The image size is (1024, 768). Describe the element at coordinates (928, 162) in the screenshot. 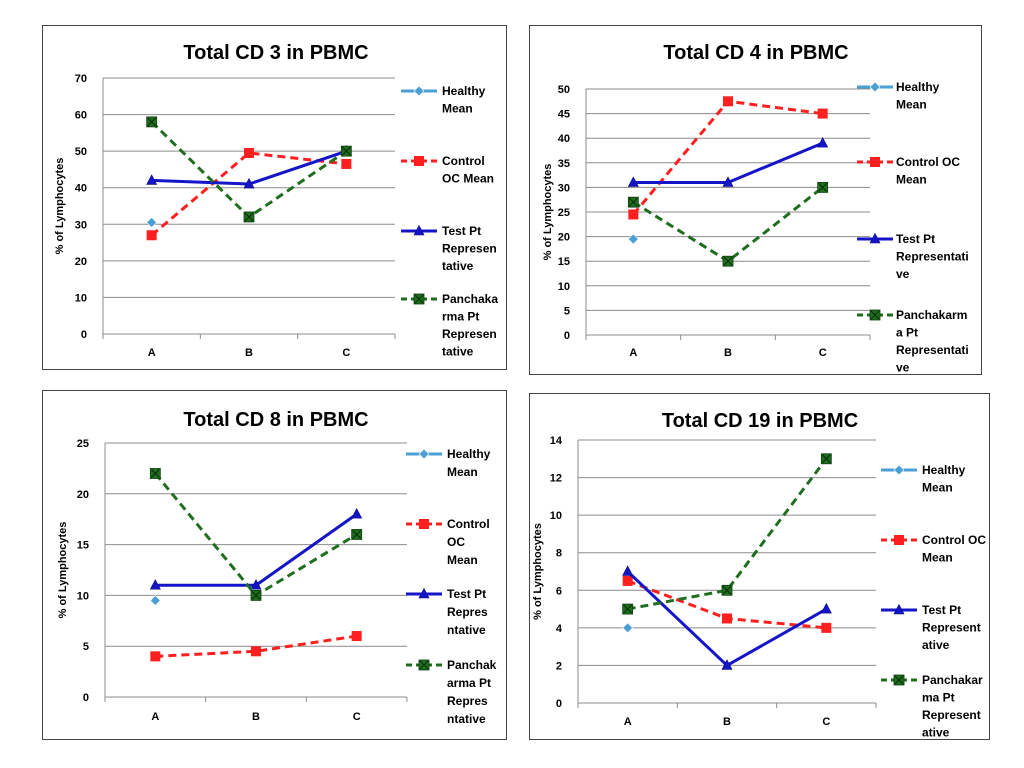

I see `legend-label: Control OC` at that location.